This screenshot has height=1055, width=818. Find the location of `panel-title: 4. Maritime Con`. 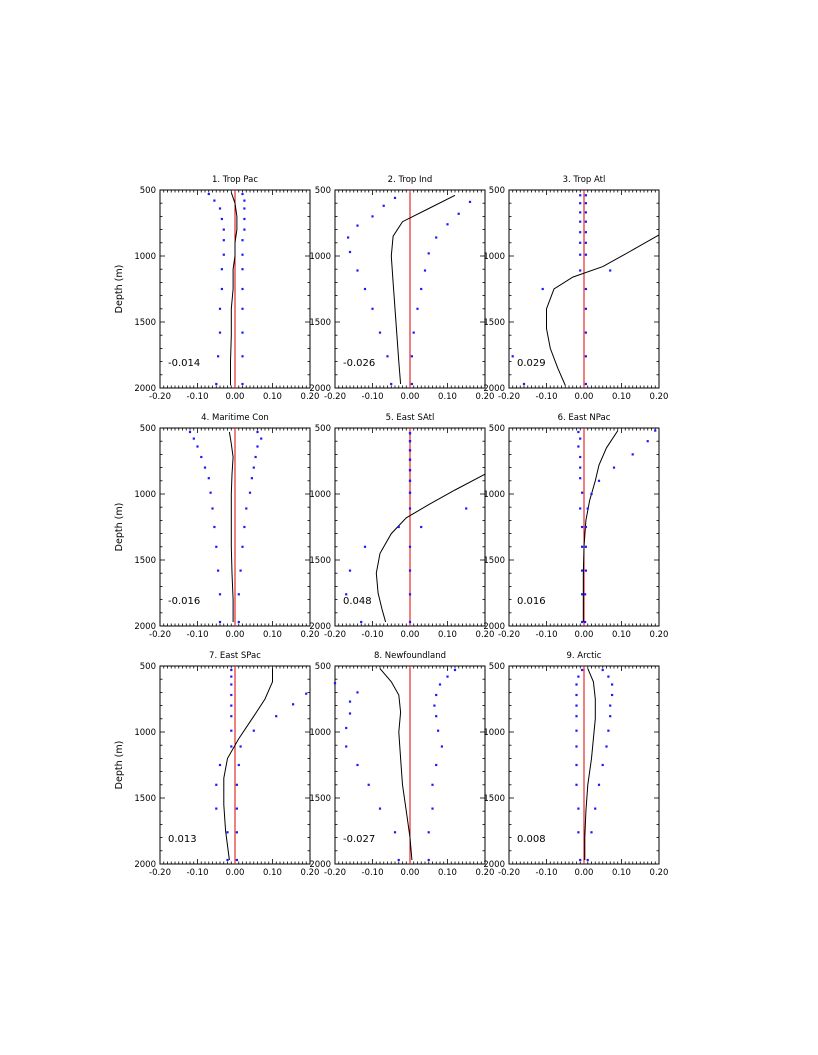

panel-title: 4. Maritime Con is located at coordinates (235, 418).